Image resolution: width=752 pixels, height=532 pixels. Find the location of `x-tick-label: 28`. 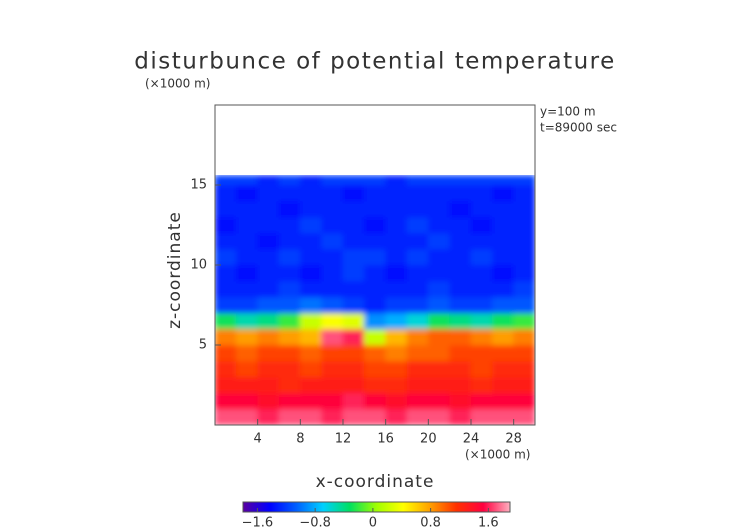

x-tick-label: 28 is located at coordinates (513, 439).